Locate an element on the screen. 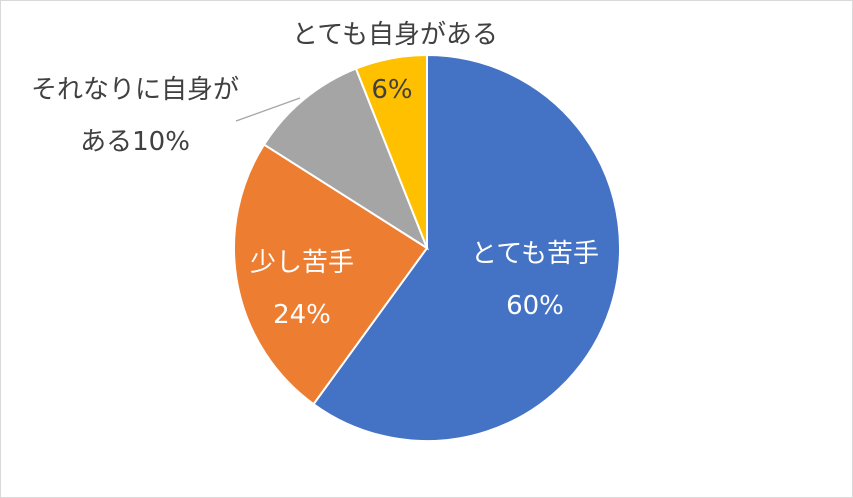  category-label: それなりに自身がある is located at coordinates (134, 116).